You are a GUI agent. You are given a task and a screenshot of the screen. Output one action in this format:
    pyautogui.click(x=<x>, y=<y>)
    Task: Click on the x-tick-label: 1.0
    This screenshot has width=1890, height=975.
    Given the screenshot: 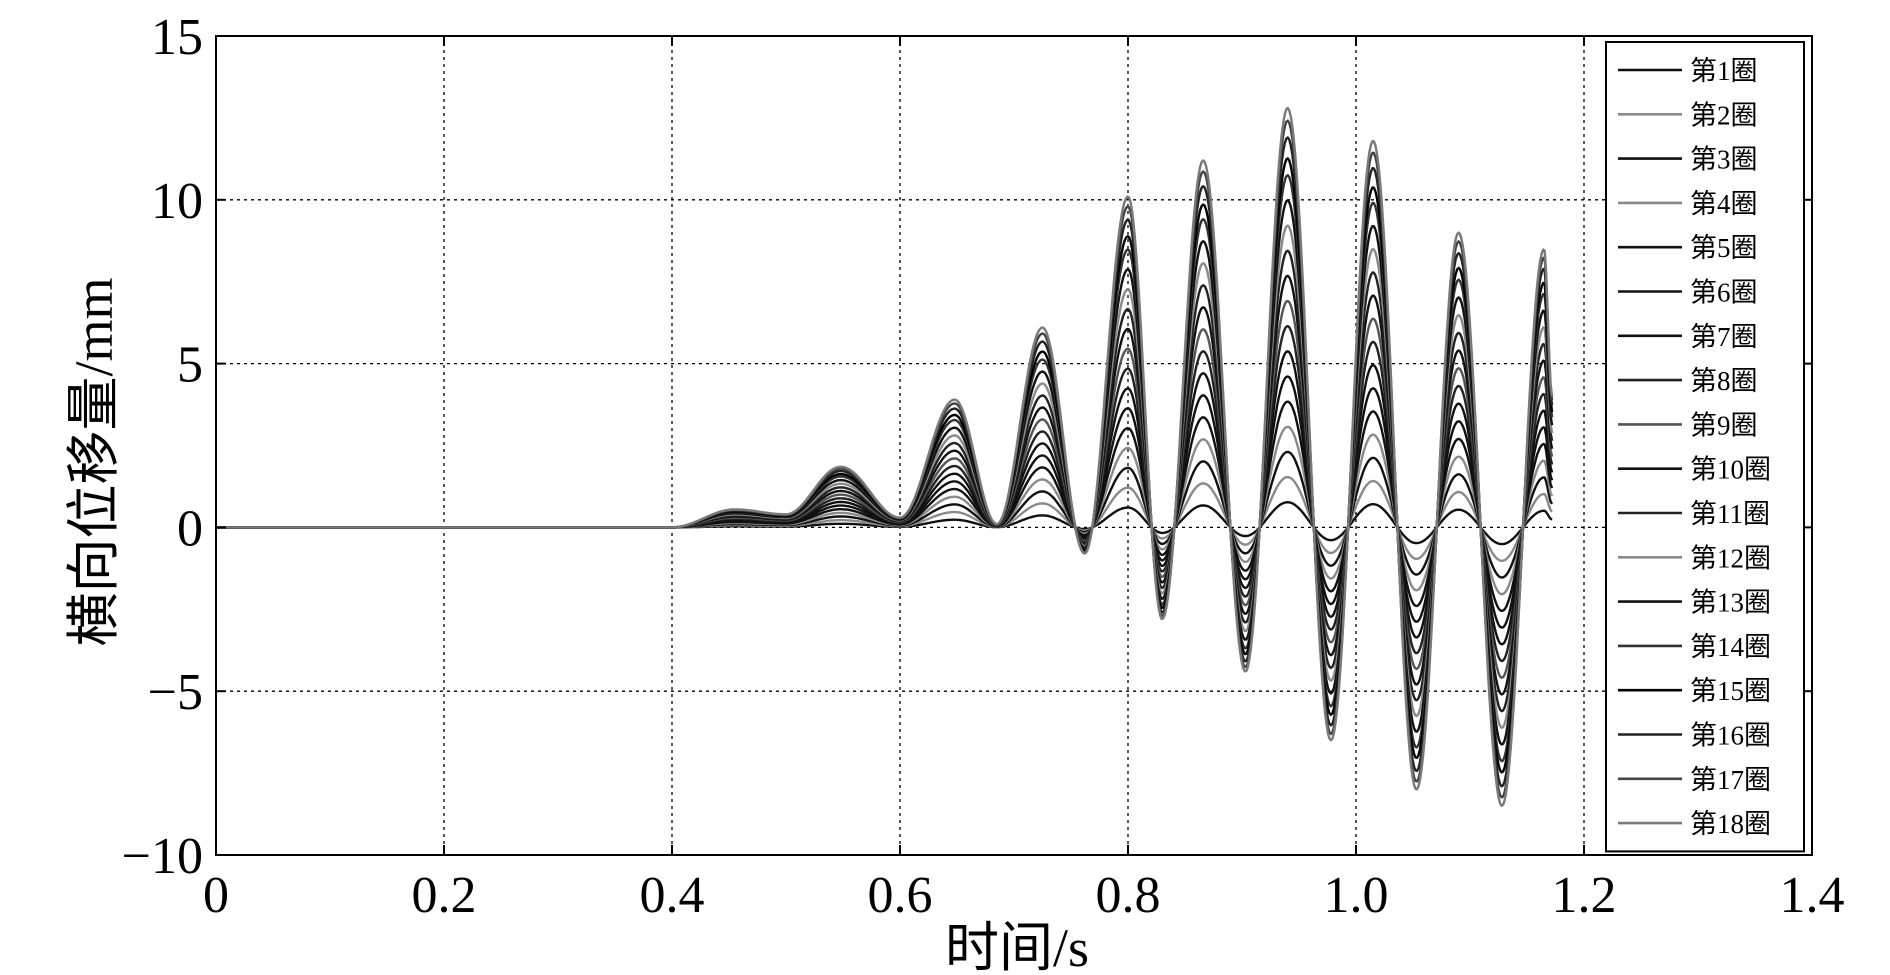 What is the action you would take?
    pyautogui.click(x=1356, y=895)
    